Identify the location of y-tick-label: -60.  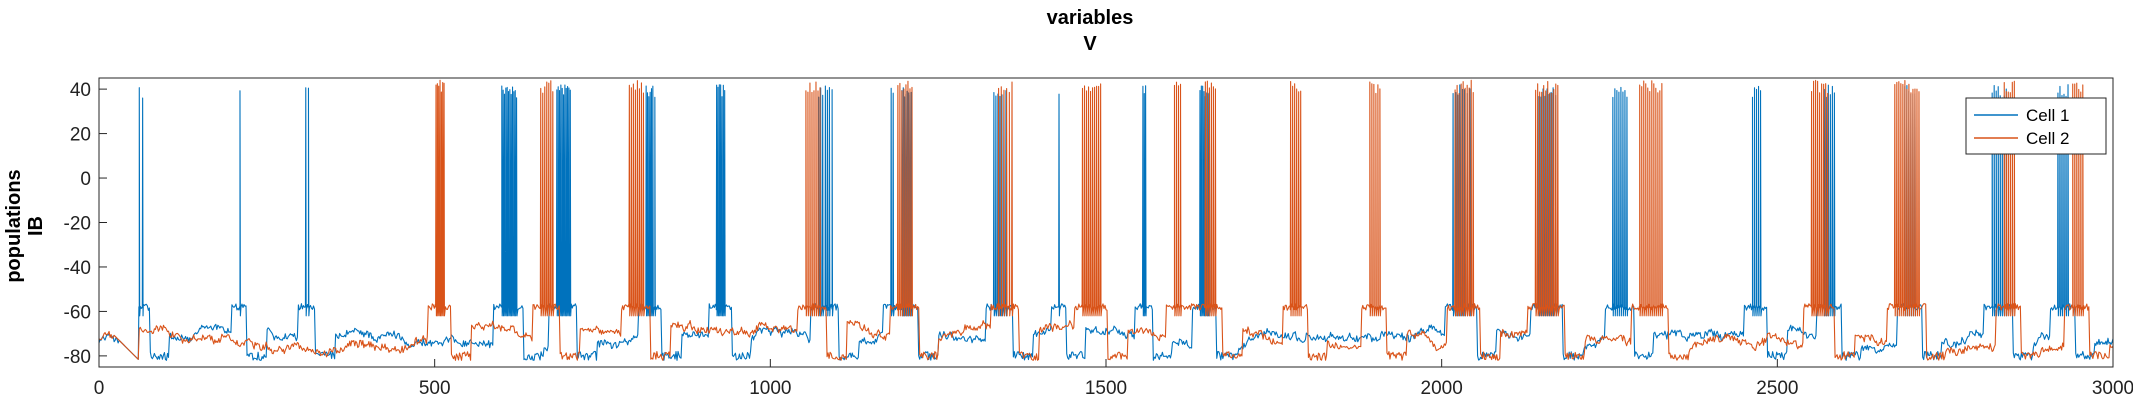
(77, 312).